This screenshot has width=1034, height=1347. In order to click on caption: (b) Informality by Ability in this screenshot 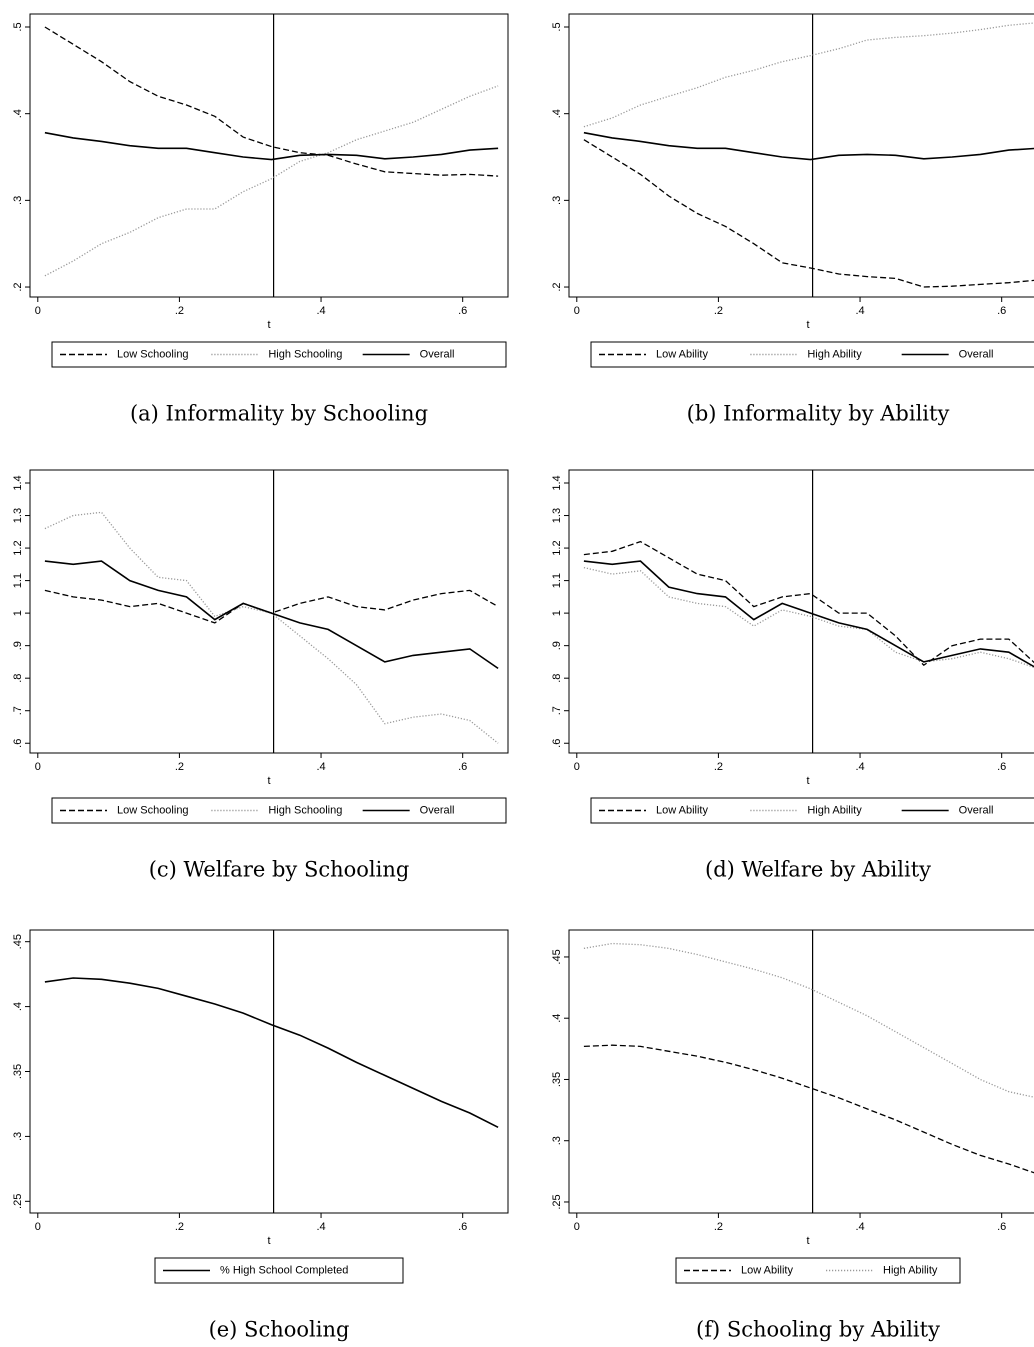, I will do `click(818, 414)`.